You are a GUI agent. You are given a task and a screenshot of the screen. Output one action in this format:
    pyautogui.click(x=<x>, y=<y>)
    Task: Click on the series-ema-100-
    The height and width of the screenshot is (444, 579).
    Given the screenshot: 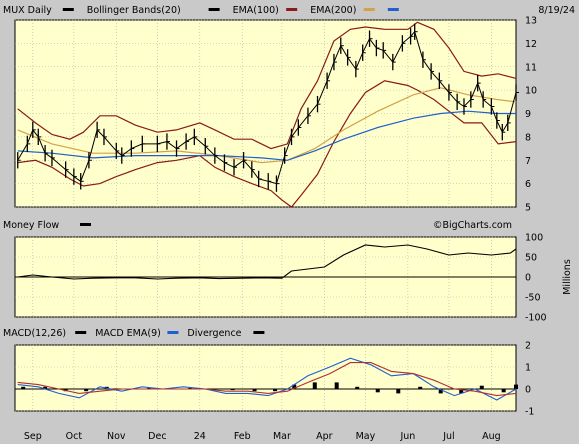 What is the action you would take?
    pyautogui.click(x=267, y=125)
    